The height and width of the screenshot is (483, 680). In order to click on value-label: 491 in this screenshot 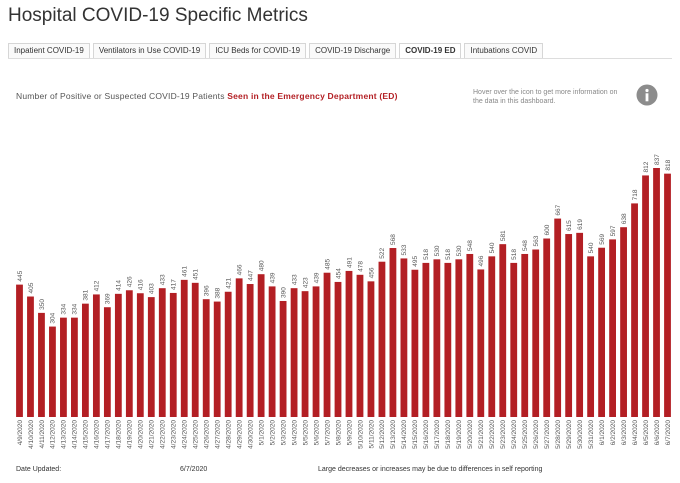, I will do `click(349, 262)`.